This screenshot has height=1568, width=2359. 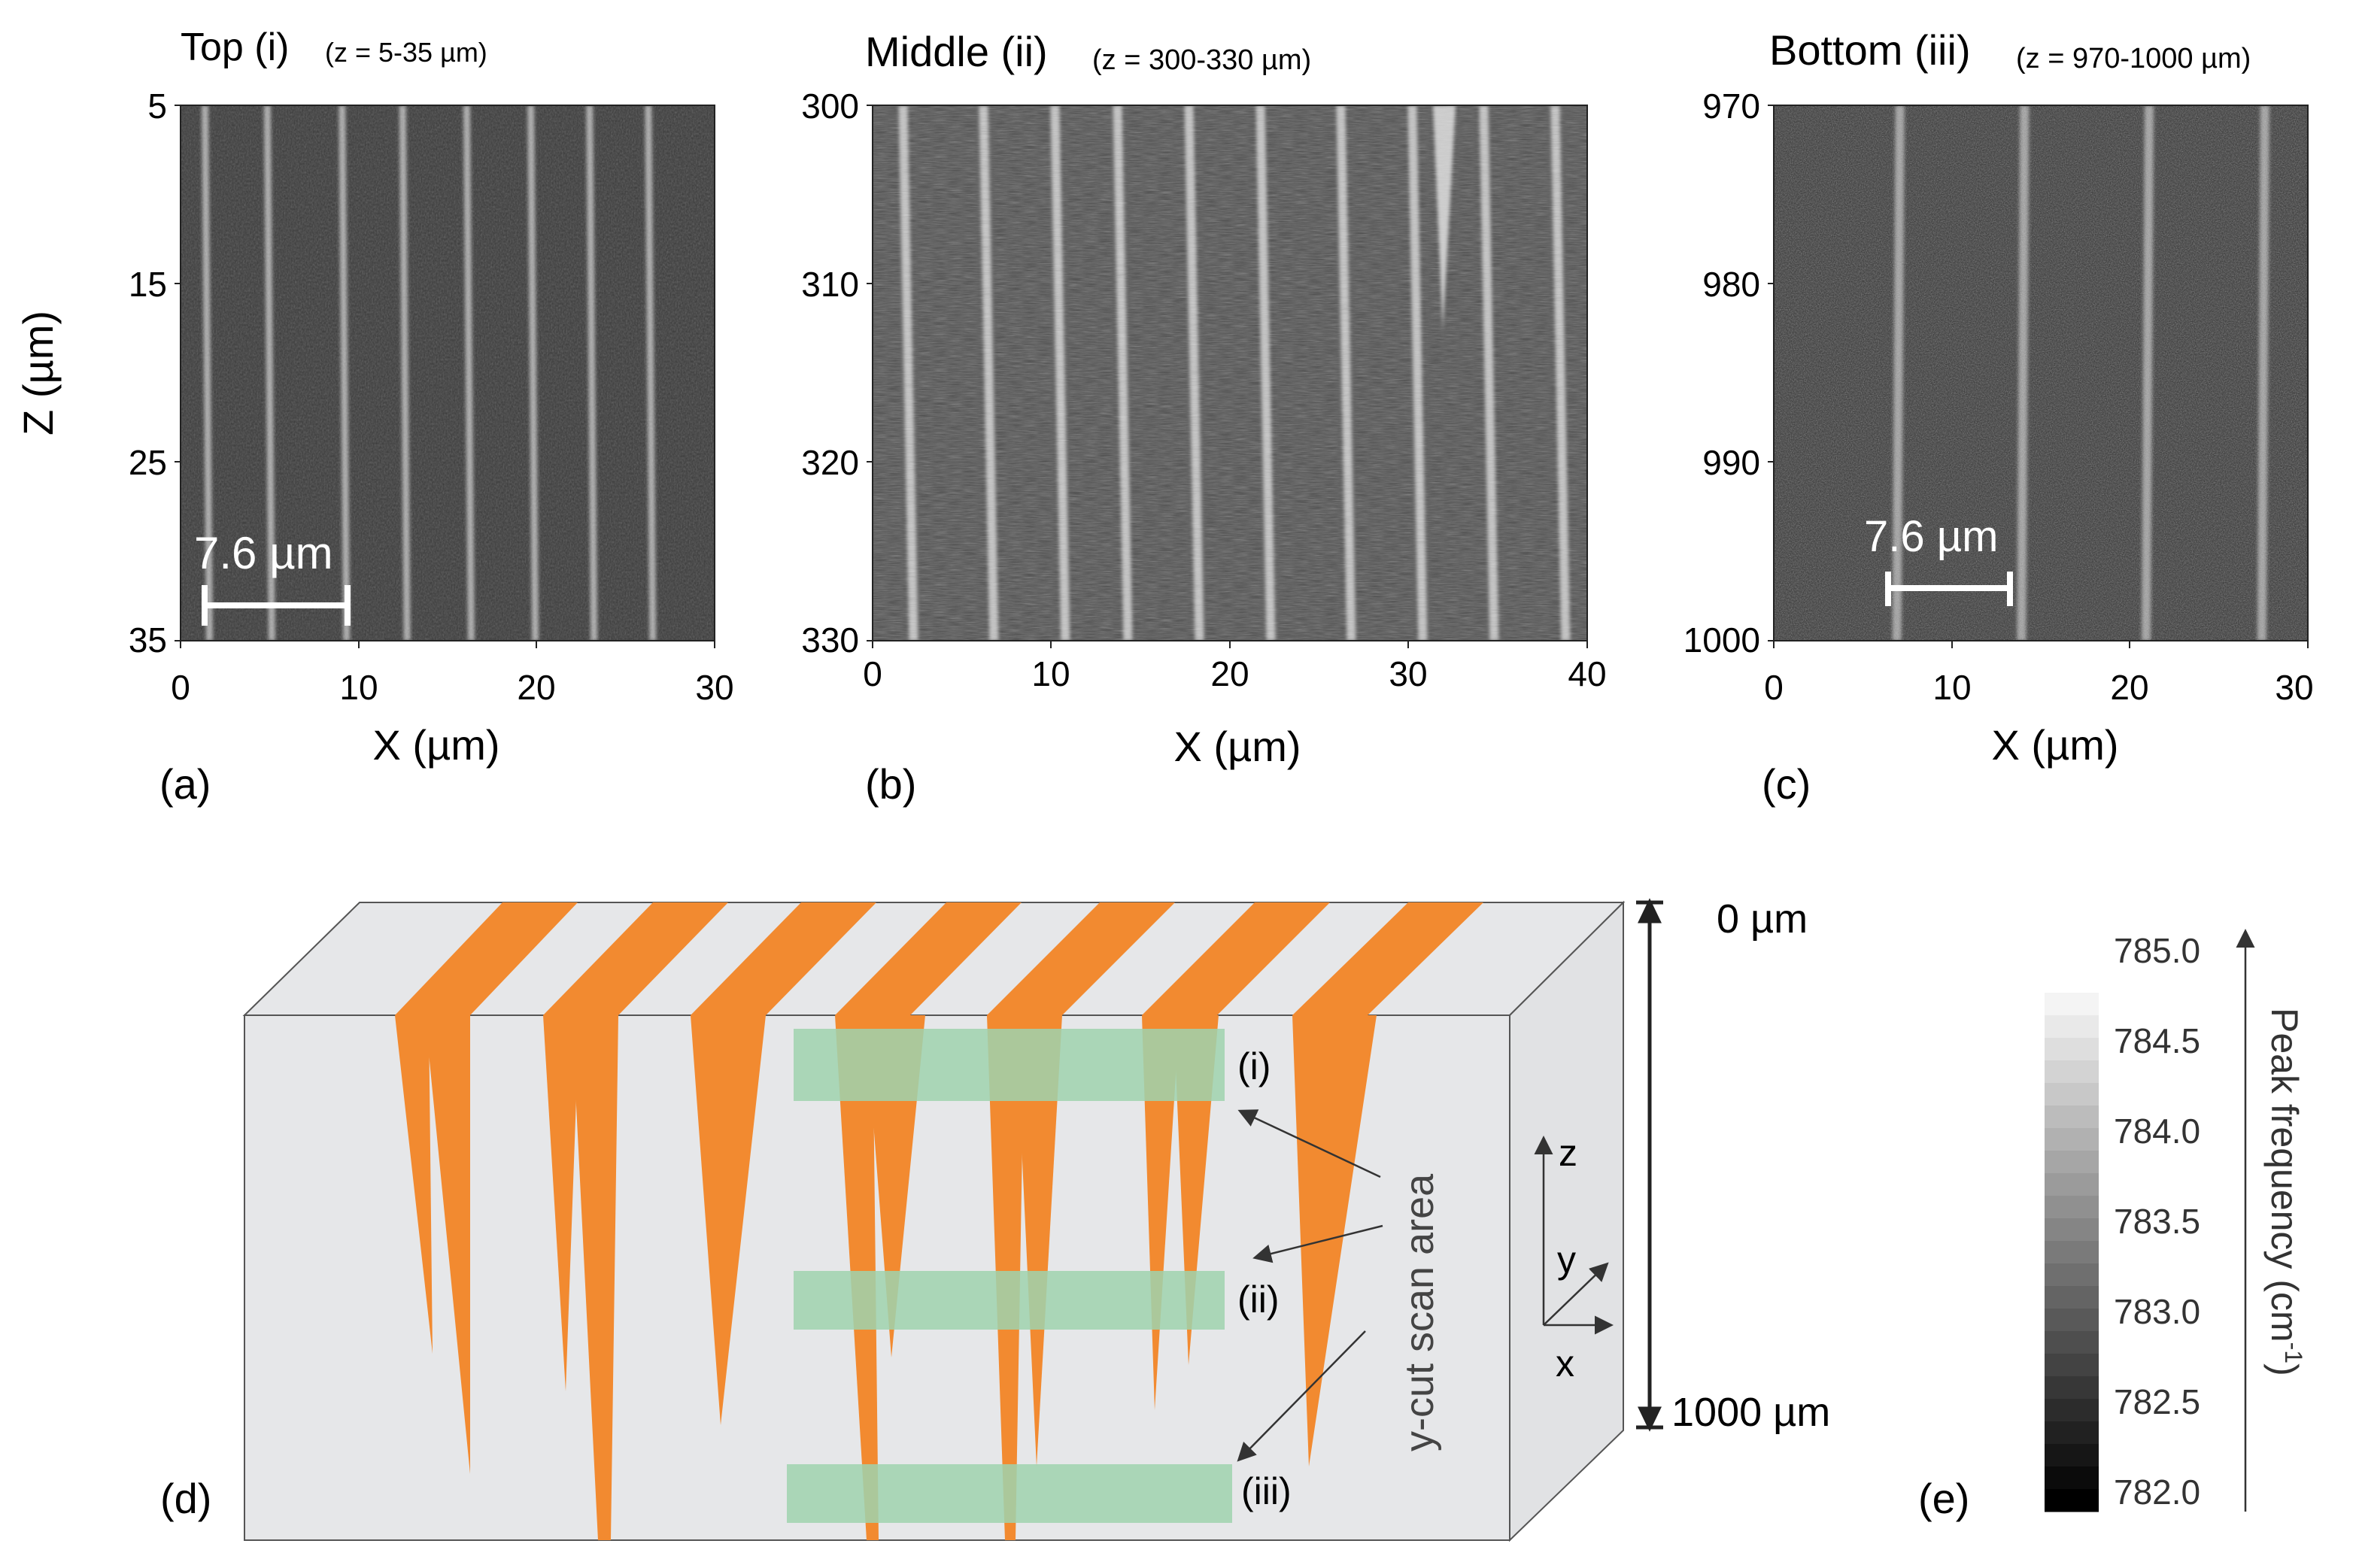 What do you see at coordinates (2157, 1311) in the screenshot?
I see `colorbar-tick: 783.0` at bounding box center [2157, 1311].